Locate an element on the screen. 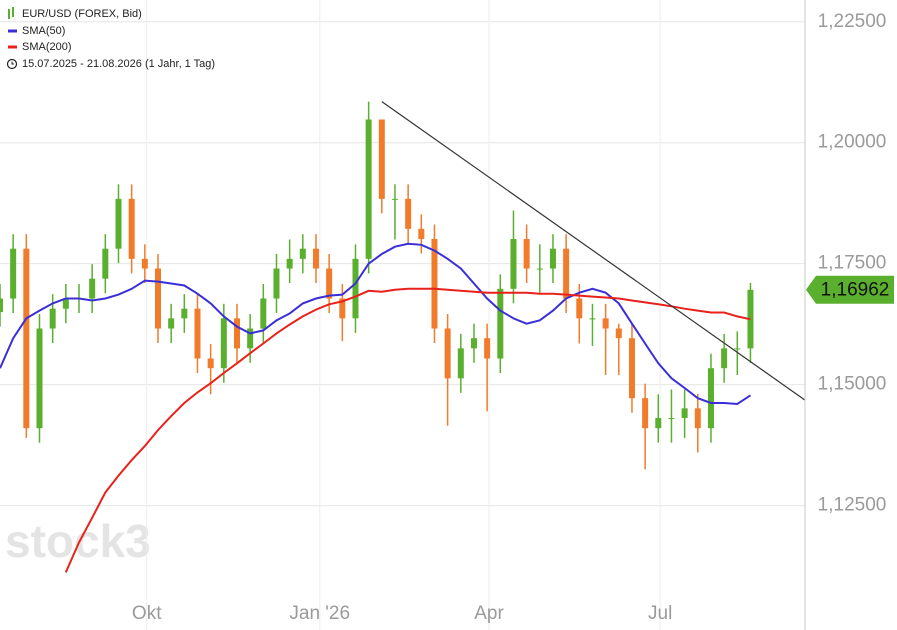  y-tick-label: 1,15000 is located at coordinates (852, 384).